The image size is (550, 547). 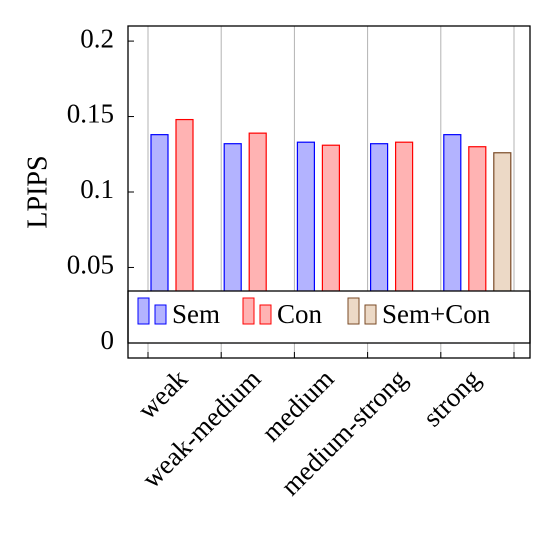 I want to click on legend-label: Sem, so click(x=196, y=314).